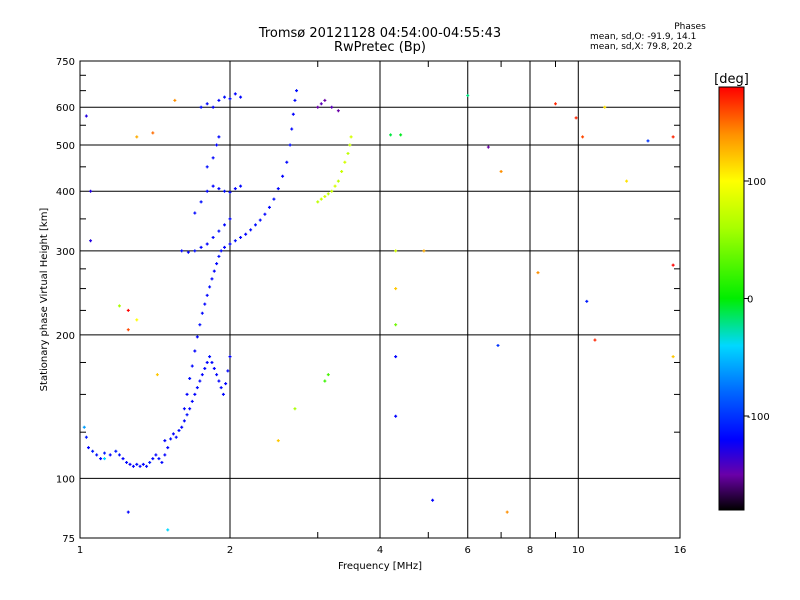  I want to click on colorbar-tick-label: 100, so click(756, 182).